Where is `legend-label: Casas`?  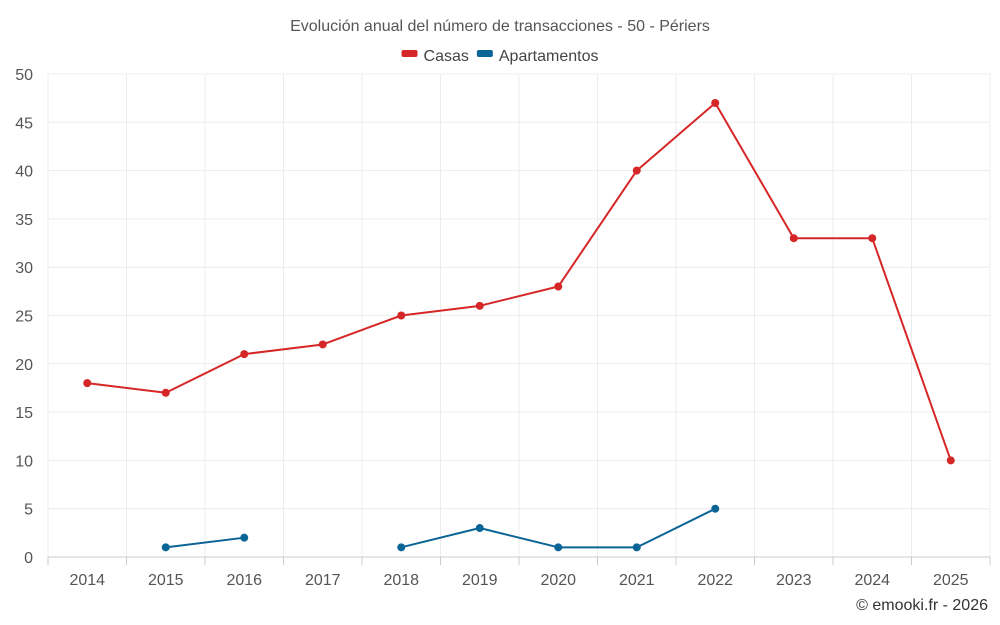
legend-label: Casas is located at coordinates (446, 56).